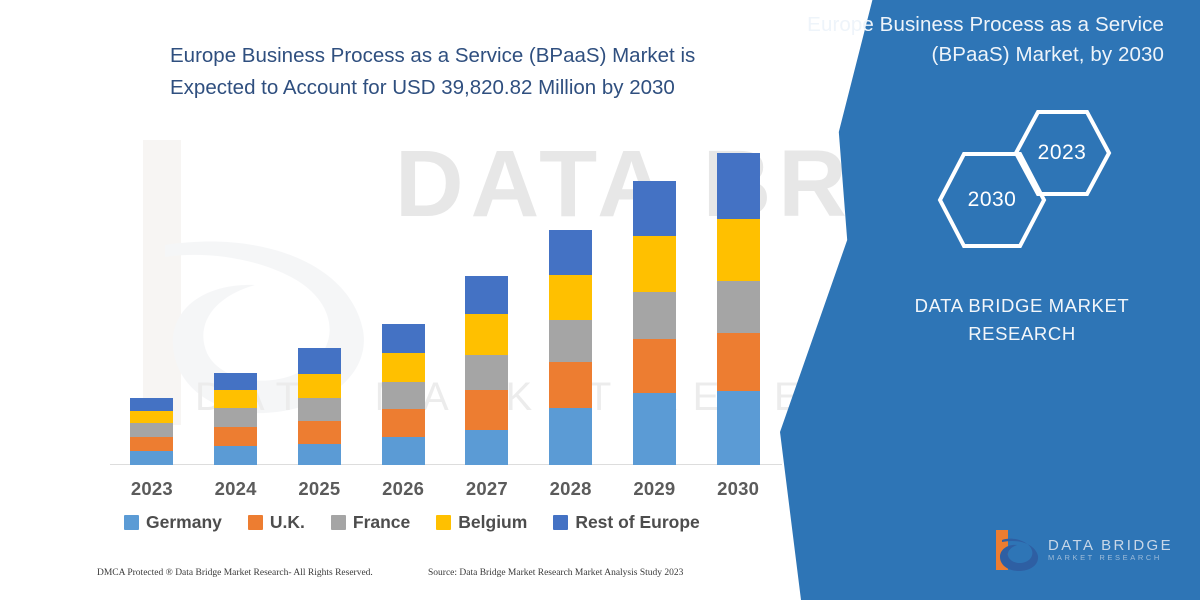  I want to click on x-tick-2029: 2029, so click(654, 488).